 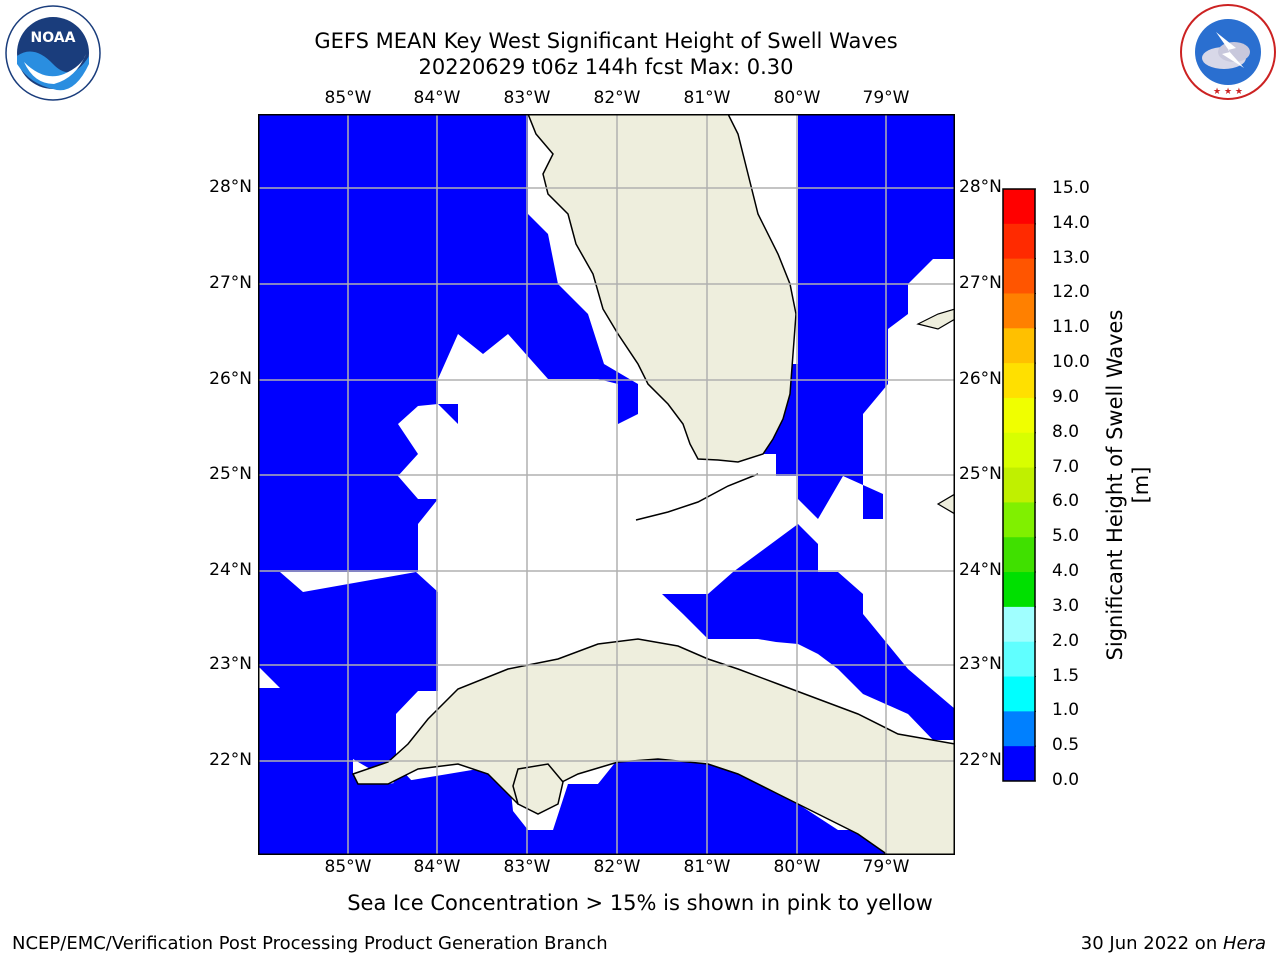 What do you see at coordinates (538, 789) in the screenshot?
I see `land-isla-juventud` at bounding box center [538, 789].